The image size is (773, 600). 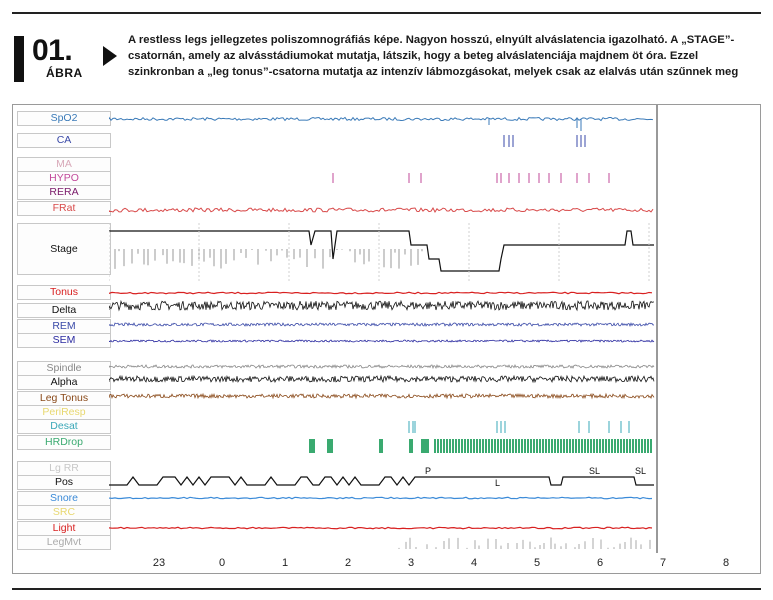 What do you see at coordinates (663, 563) in the screenshot?
I see `time-tick-7: 7` at bounding box center [663, 563].